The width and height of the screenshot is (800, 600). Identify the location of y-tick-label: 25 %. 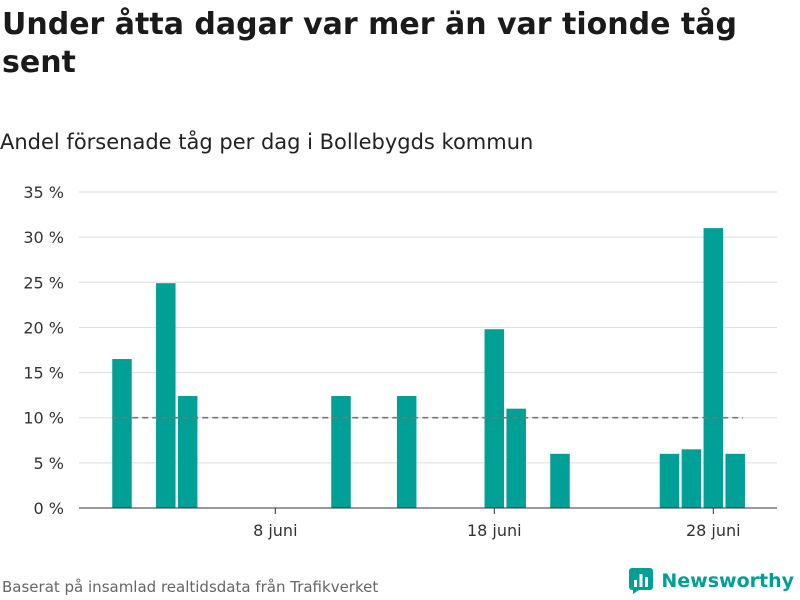
(43, 282).